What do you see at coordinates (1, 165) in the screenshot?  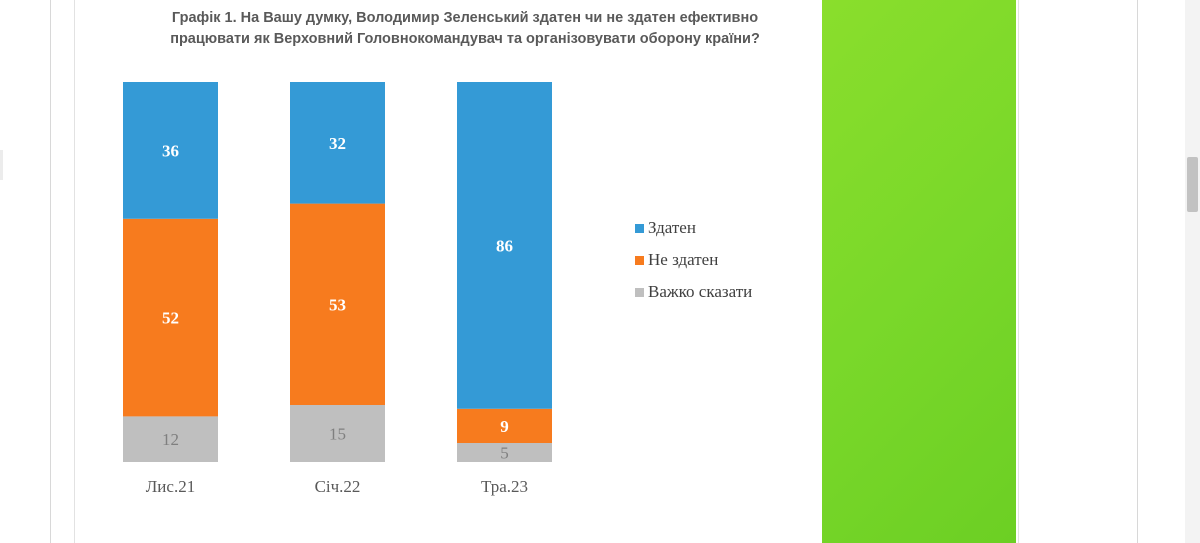 I see `left-edge-marker` at bounding box center [1, 165].